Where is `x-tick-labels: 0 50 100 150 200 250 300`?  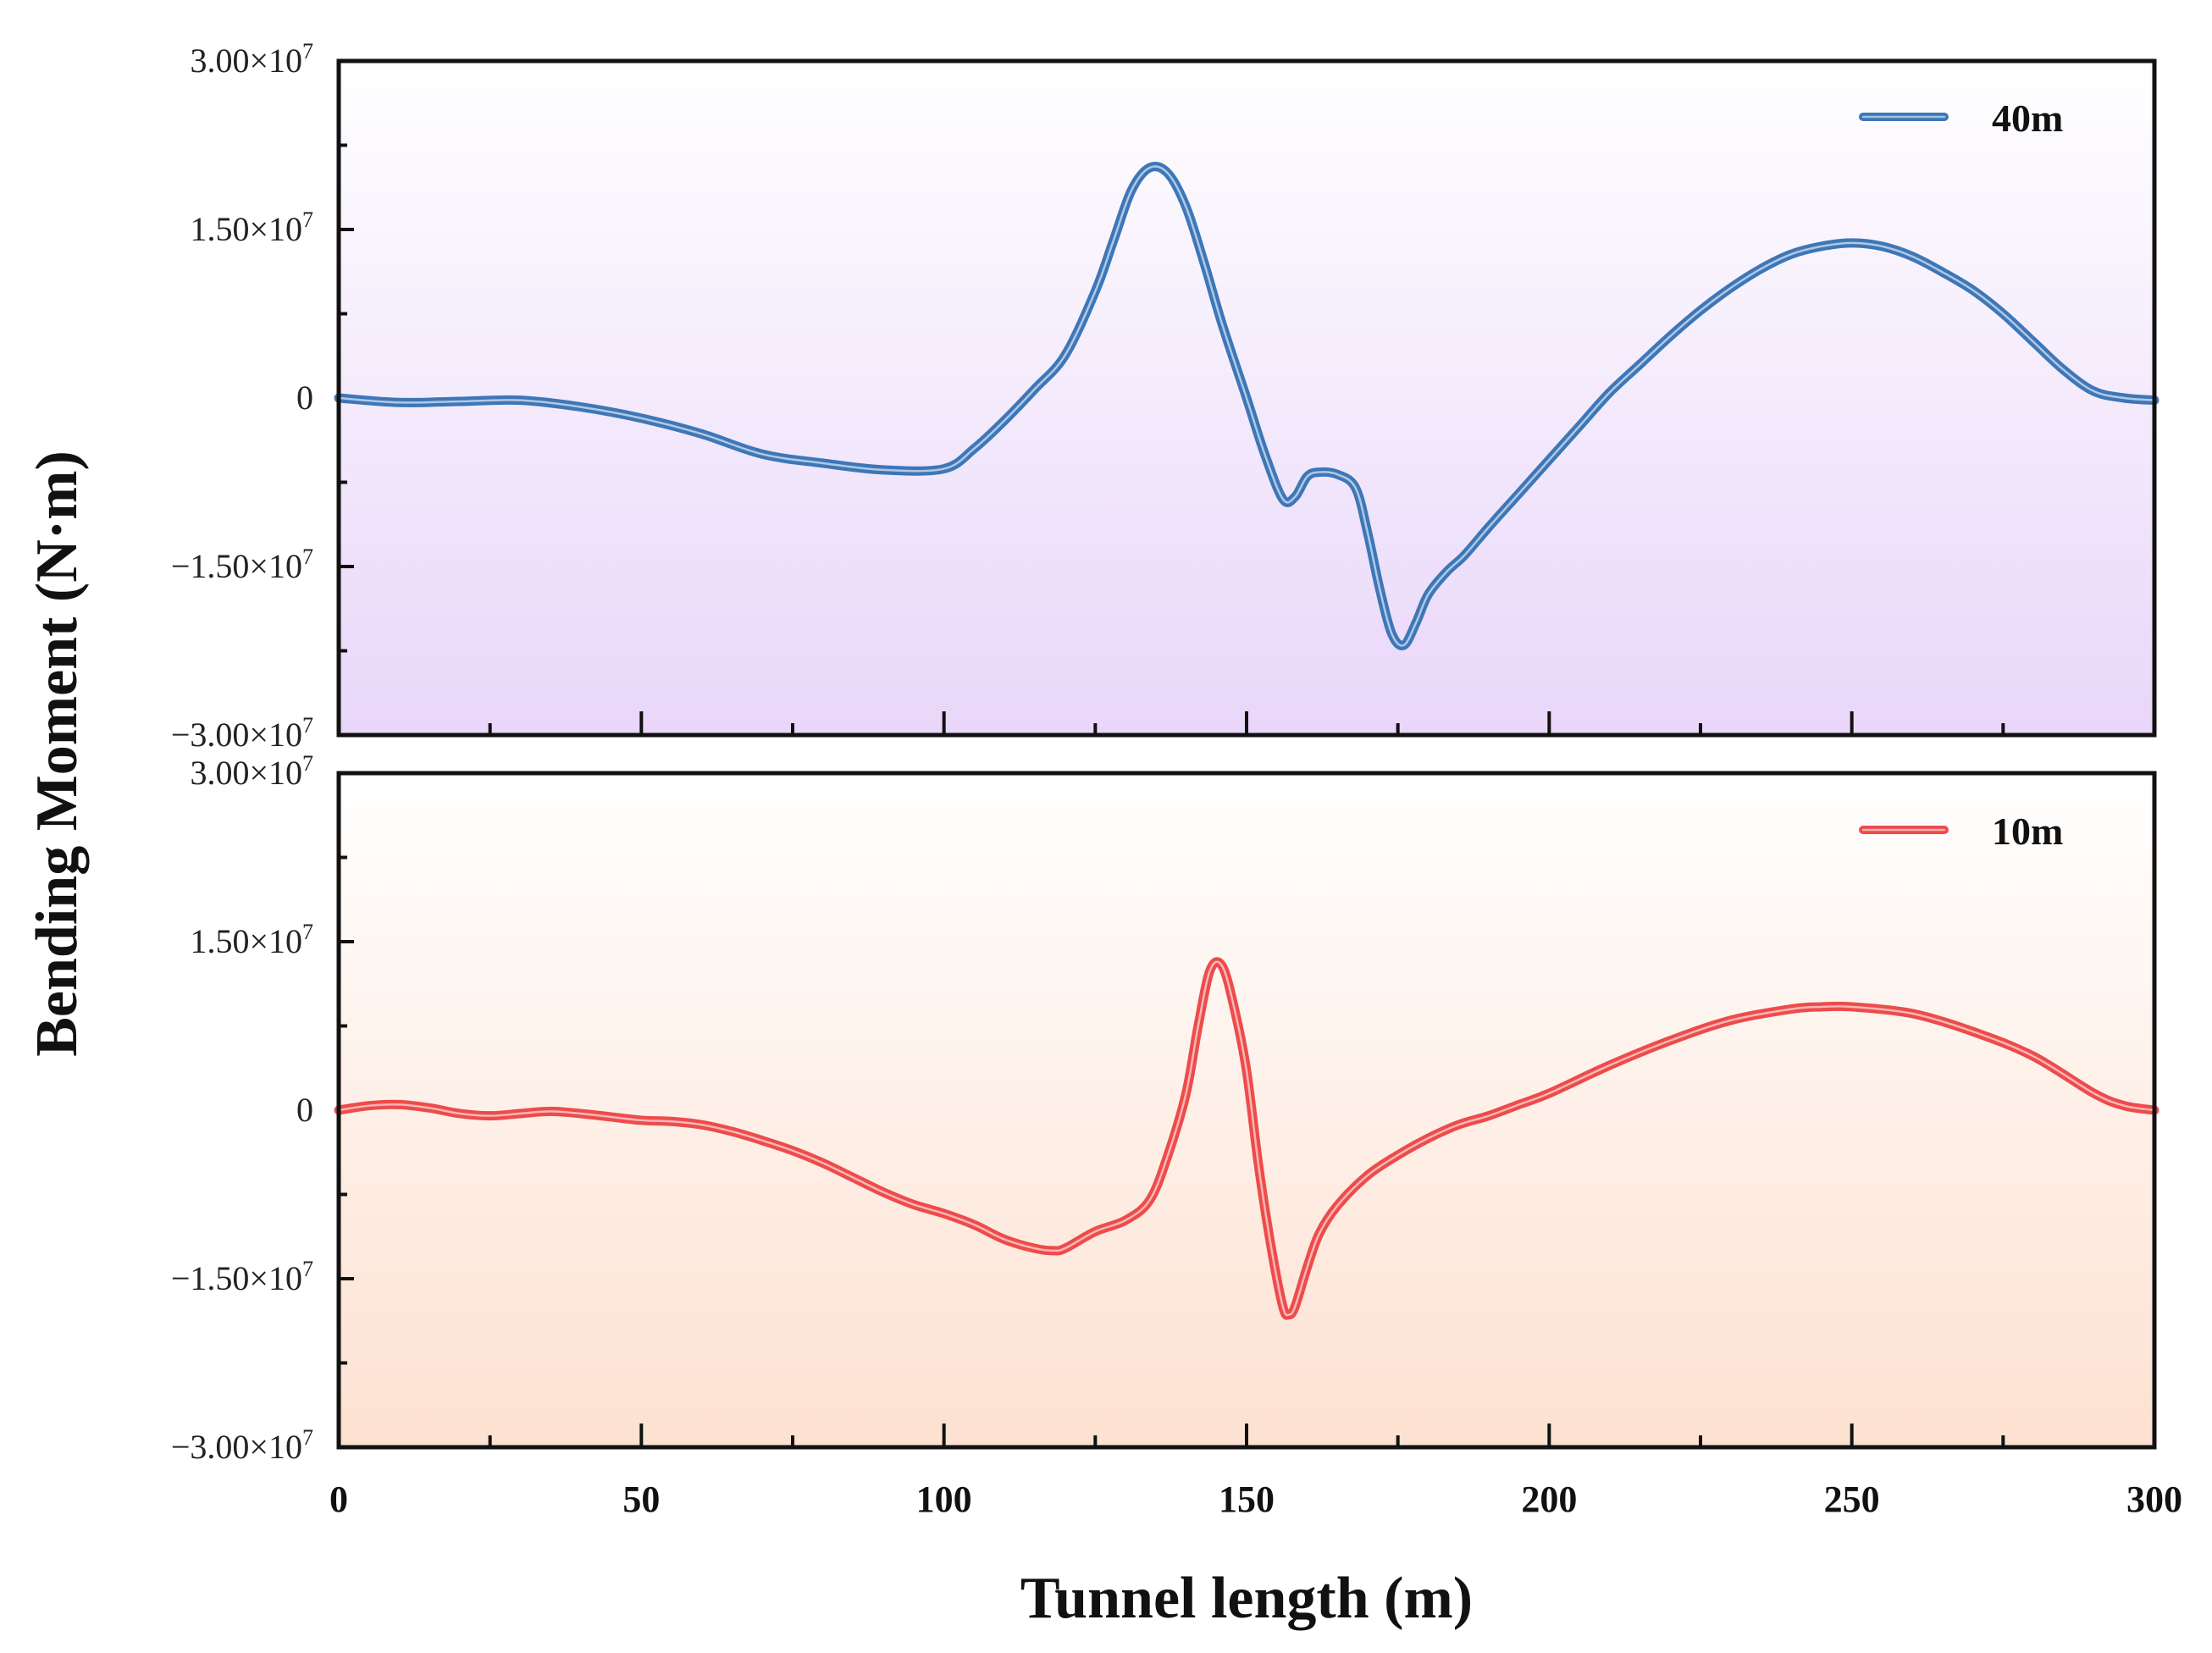
x-tick-labels: 0 50 100 150 200 250 300 is located at coordinates (1255, 1499).